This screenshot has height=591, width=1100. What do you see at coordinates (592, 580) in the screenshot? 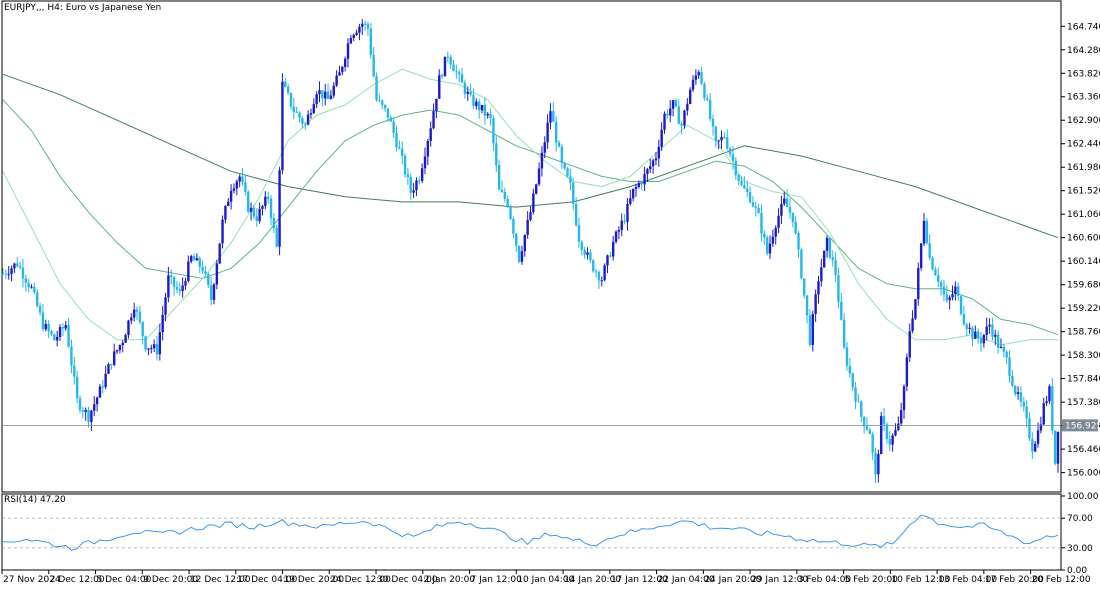
I see `time-tick-label: 14 Jan 20:00` at bounding box center [592, 580].